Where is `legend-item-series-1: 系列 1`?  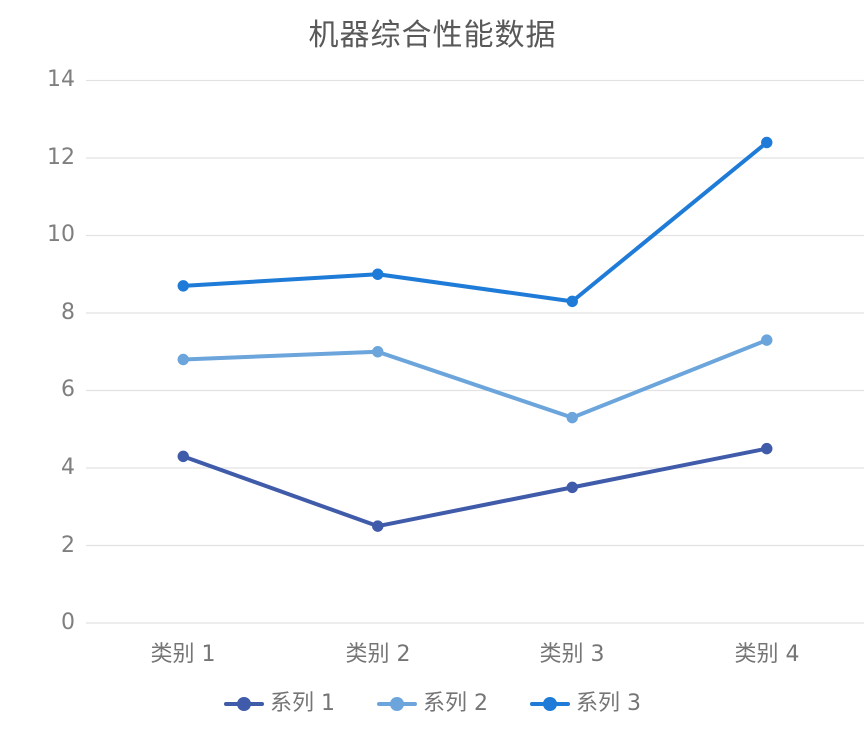 legend-item-series-1: 系列 1 is located at coordinates (279, 704).